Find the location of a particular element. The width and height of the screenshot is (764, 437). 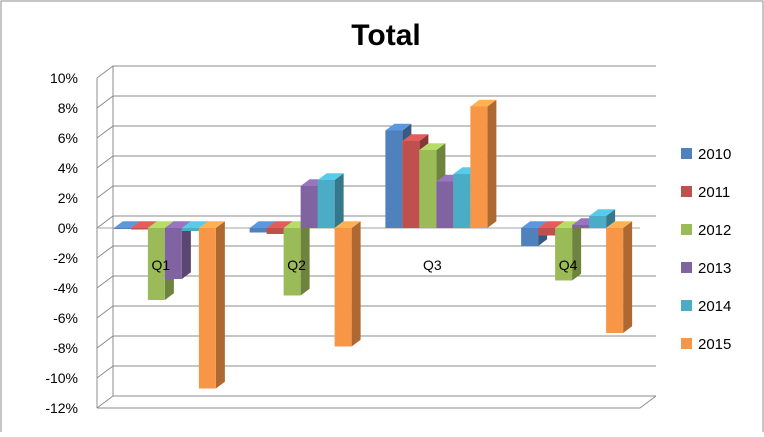

category-labels: Q1 Q2 Q3 Q4 is located at coordinates (365, 265).